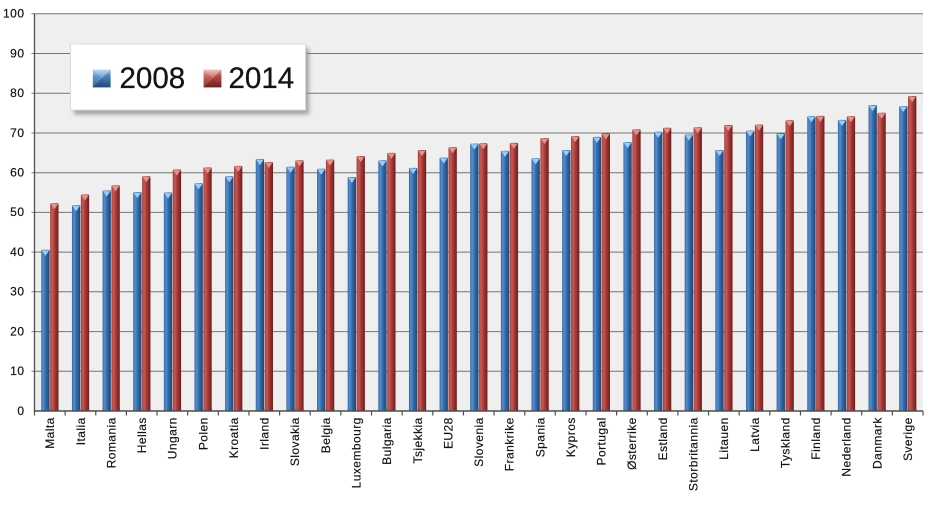 The image size is (939, 507). What do you see at coordinates (387, 441) in the screenshot?
I see `svg-text: Bulgaria` at bounding box center [387, 441].